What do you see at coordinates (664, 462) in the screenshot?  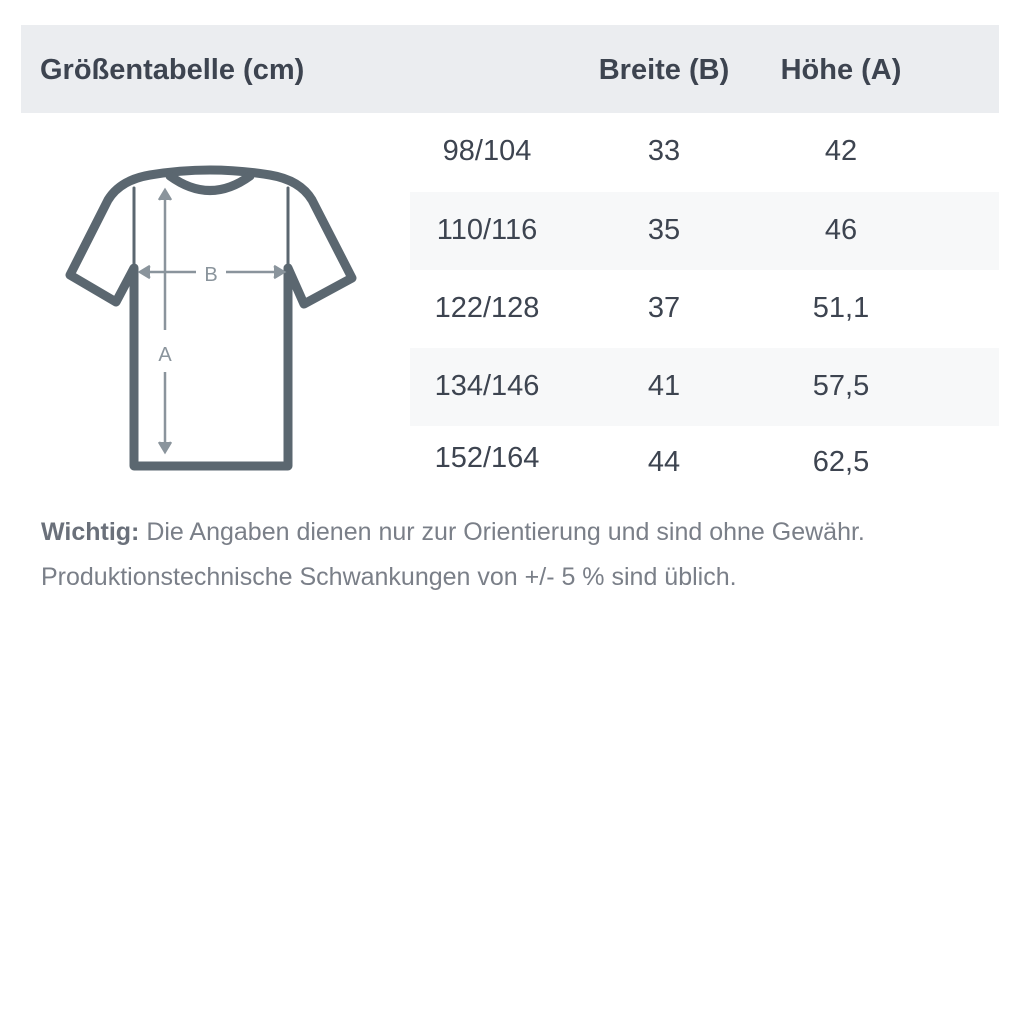 I see `width-cell: 44` at bounding box center [664, 462].